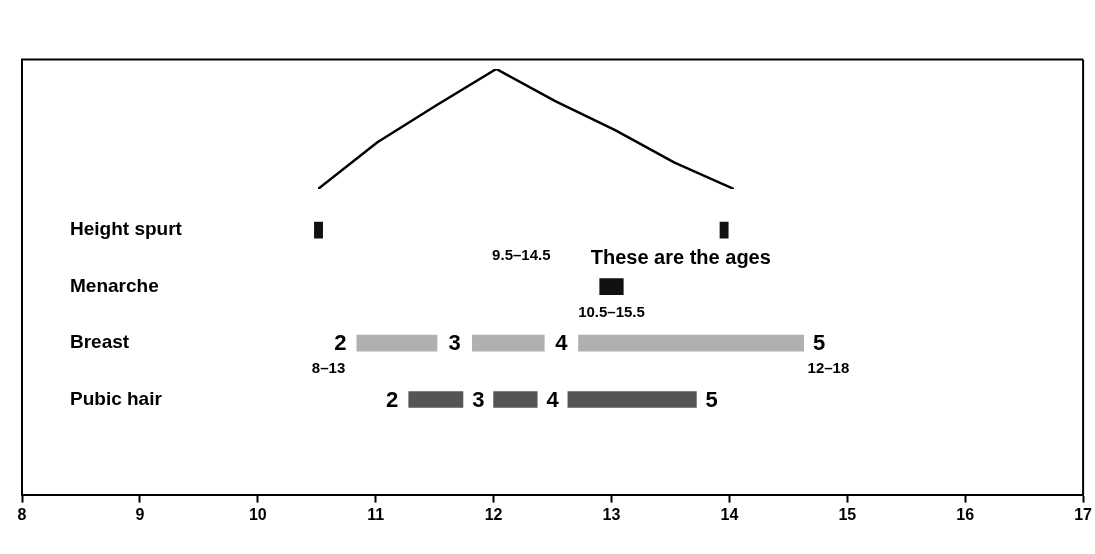 The image size is (1095, 554). What do you see at coordinates (114, 285) in the screenshot?
I see `y-tick-label: Menarche` at bounding box center [114, 285].